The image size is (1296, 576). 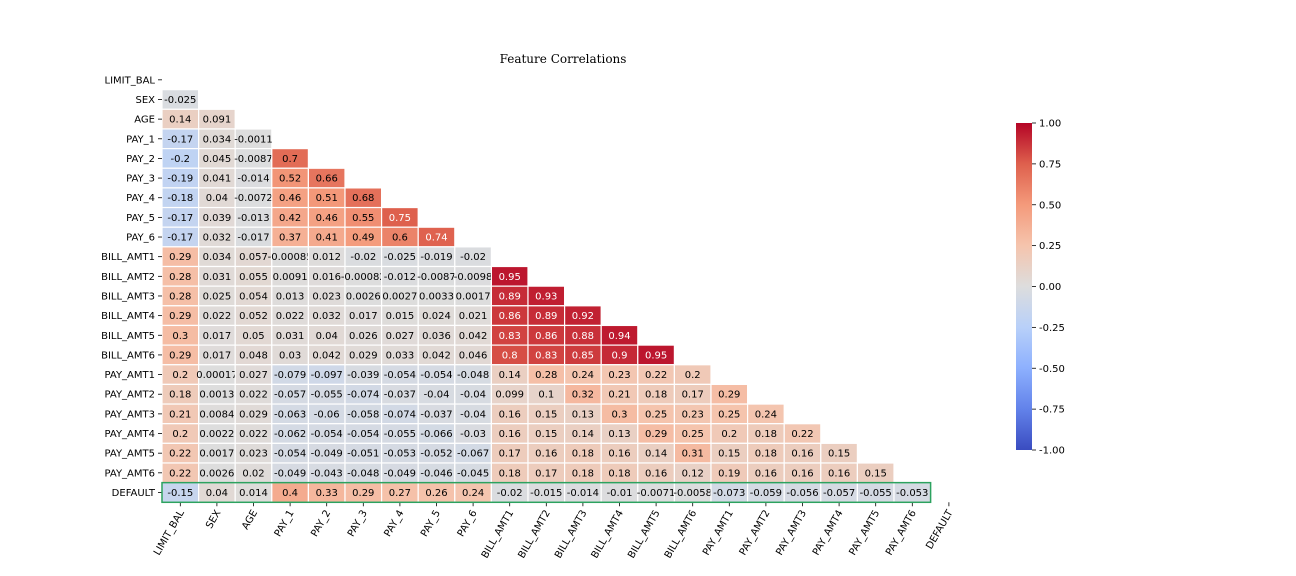 What do you see at coordinates (253, 238) in the screenshot?
I see `heatmap-cell-label: -0.017` at bounding box center [253, 238].